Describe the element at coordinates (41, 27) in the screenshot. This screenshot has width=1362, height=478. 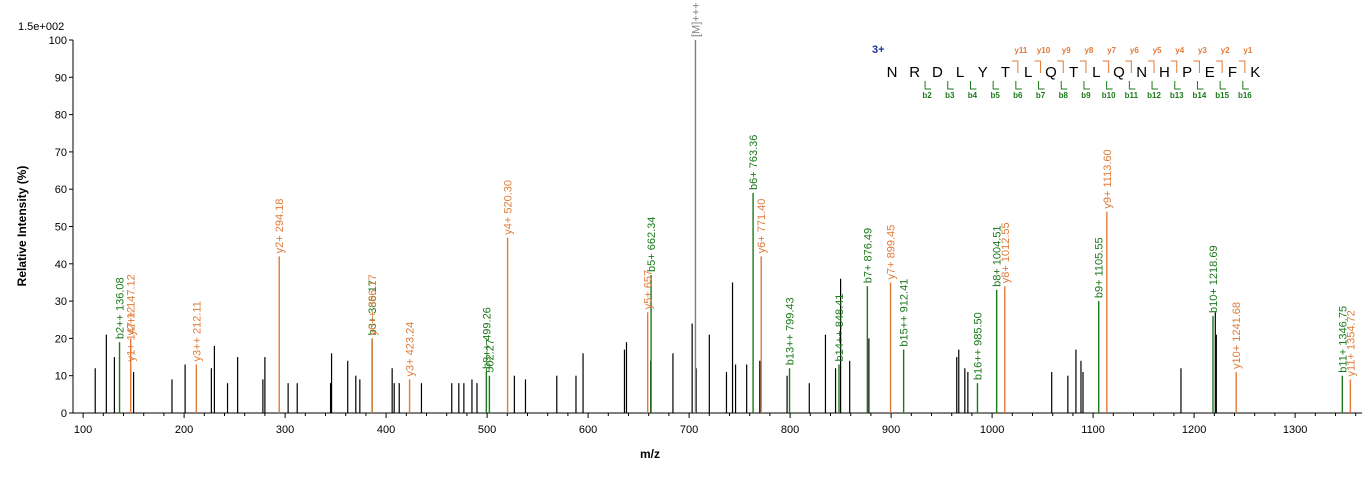
I see `intensity-scale-label: 1.5e+002` at that location.